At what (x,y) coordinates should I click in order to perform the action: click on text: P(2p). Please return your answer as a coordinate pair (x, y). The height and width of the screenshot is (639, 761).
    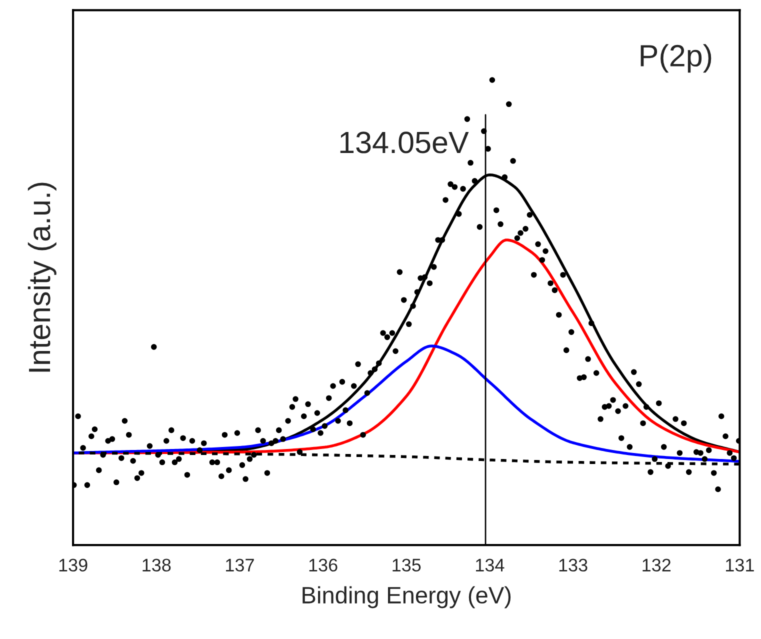
    Looking at the image, I should click on (676, 58).